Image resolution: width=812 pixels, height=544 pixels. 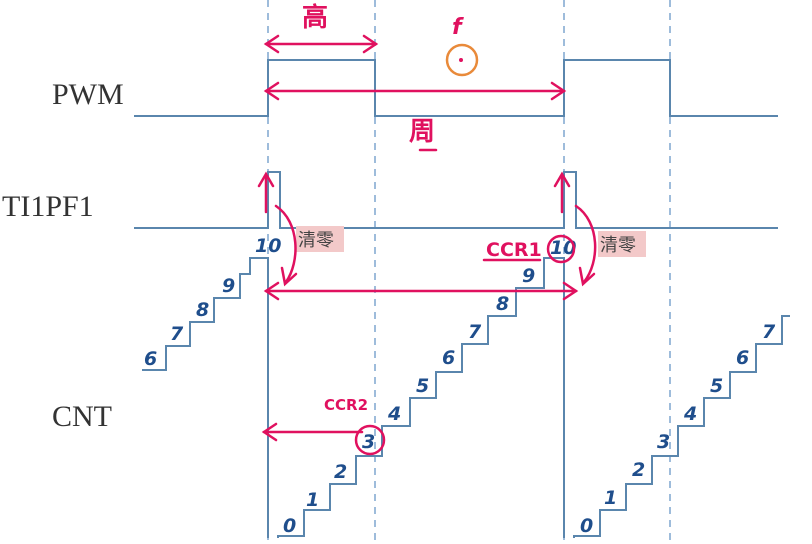 I want to click on period-label: 周, so click(x=422, y=132).